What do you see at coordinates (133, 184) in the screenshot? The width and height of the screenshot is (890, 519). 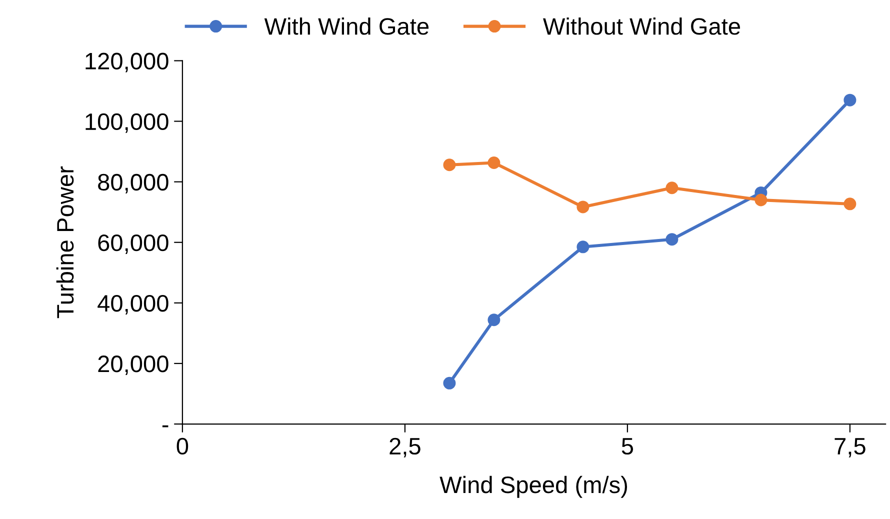 I see `y-tick-label: 80,000` at bounding box center [133, 184].